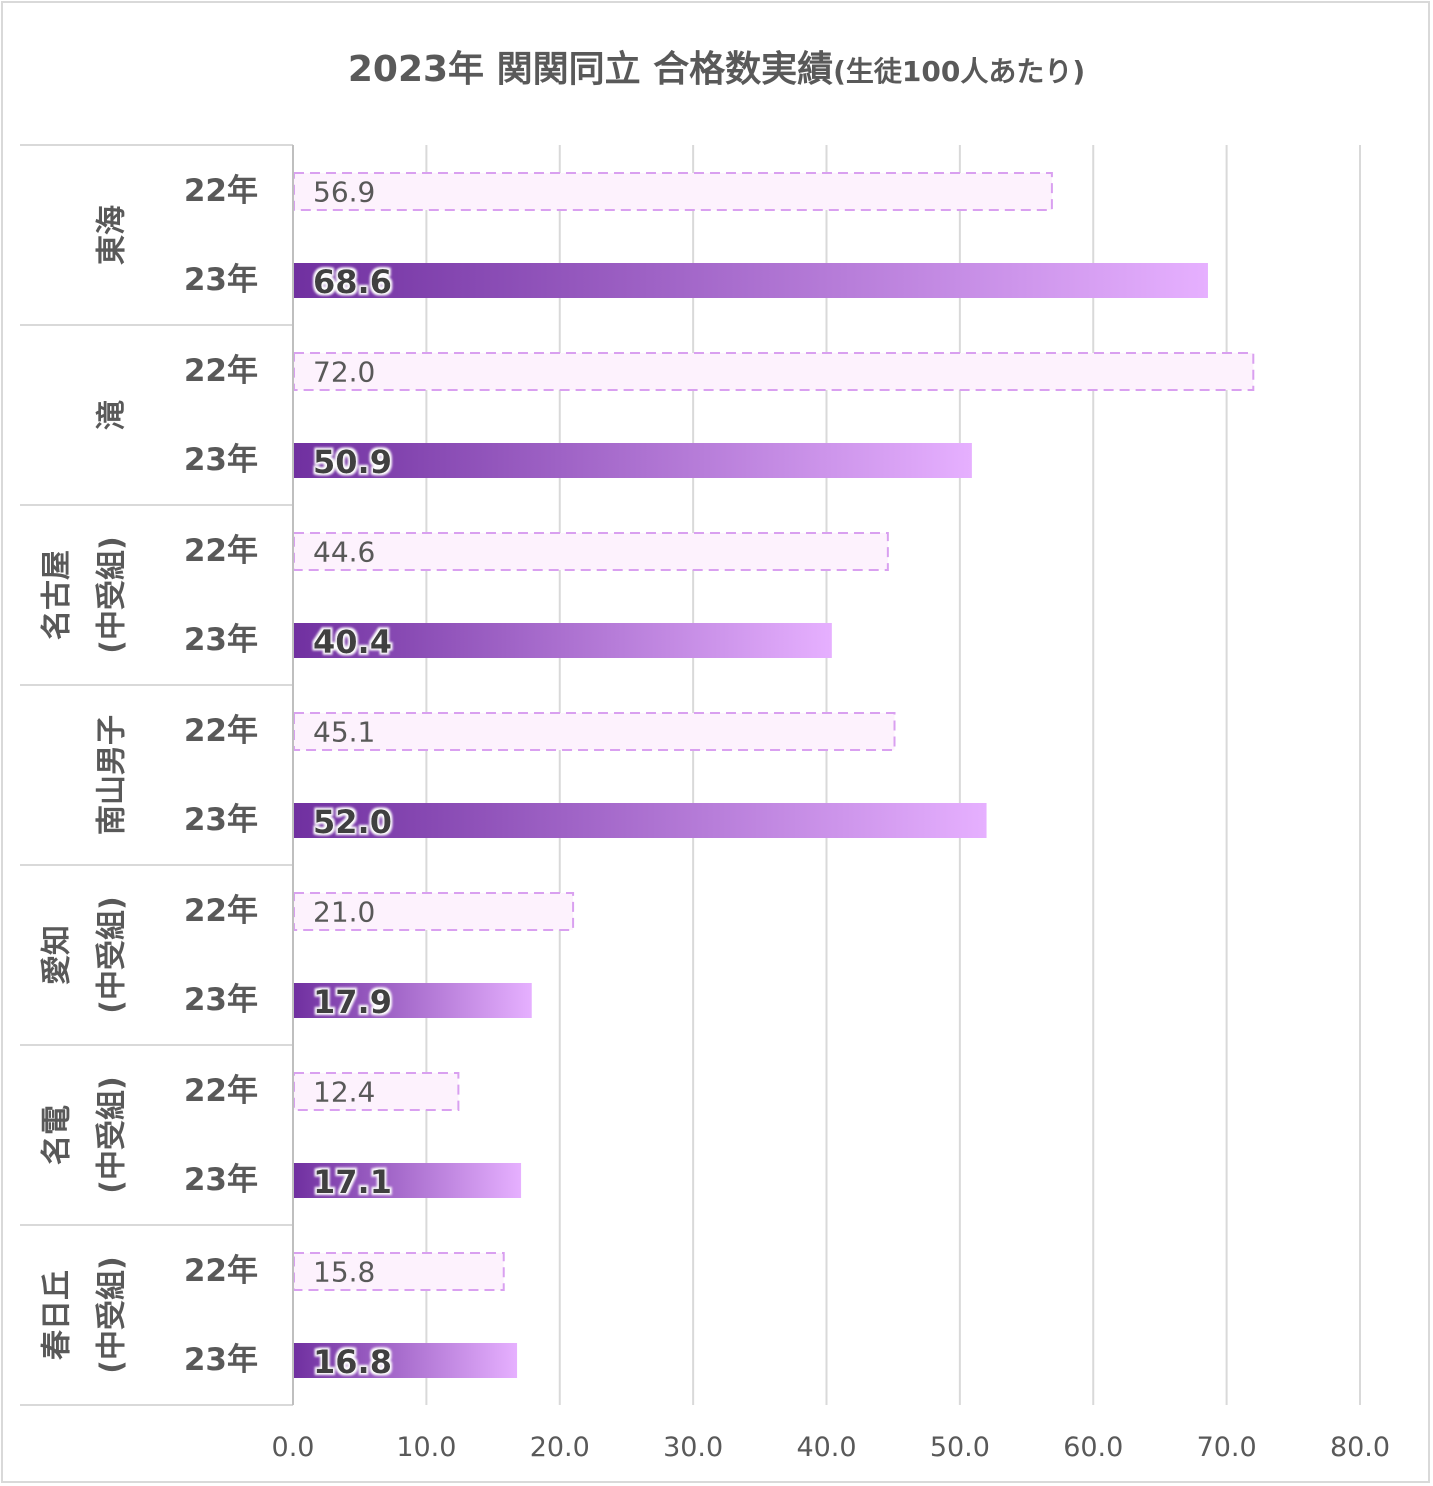 This screenshot has width=1433, height=1486. Describe the element at coordinates (344, 732) in the screenshot. I see `data-label-22: 45.1` at that location.